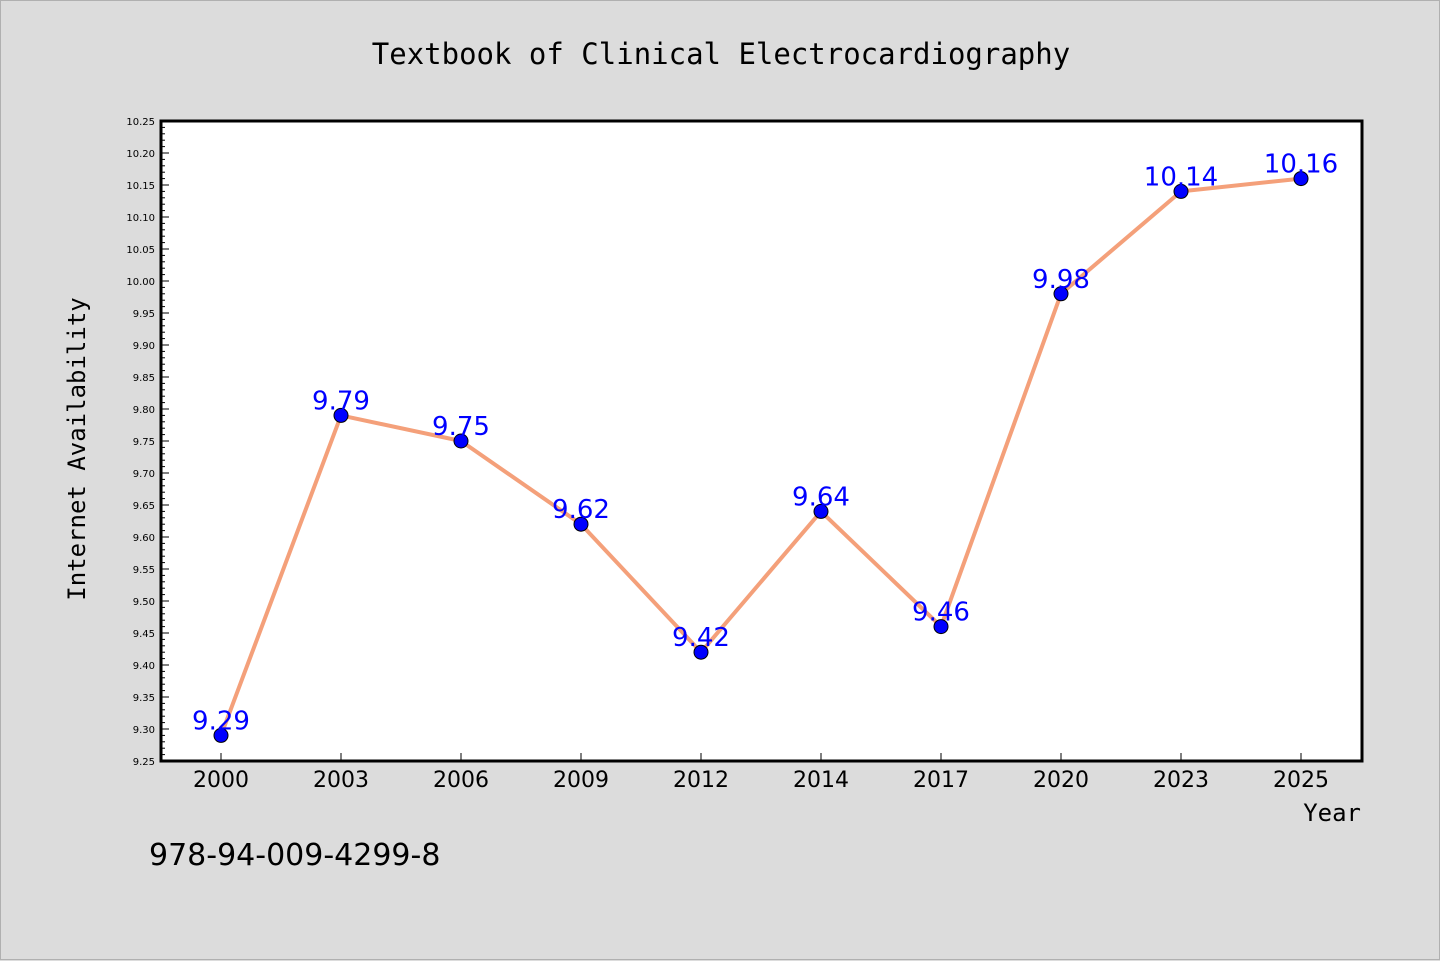  What do you see at coordinates (821, 780) in the screenshot?
I see `x-tick-label: 2014` at bounding box center [821, 780].